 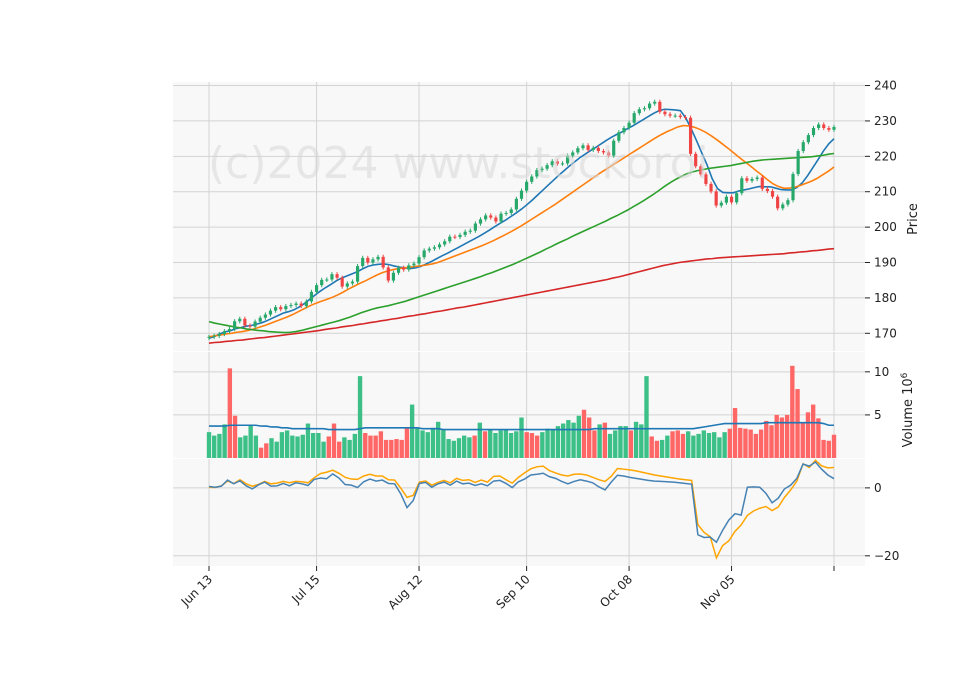 I want to click on price-ytick-label: 180, so click(x=885, y=298).